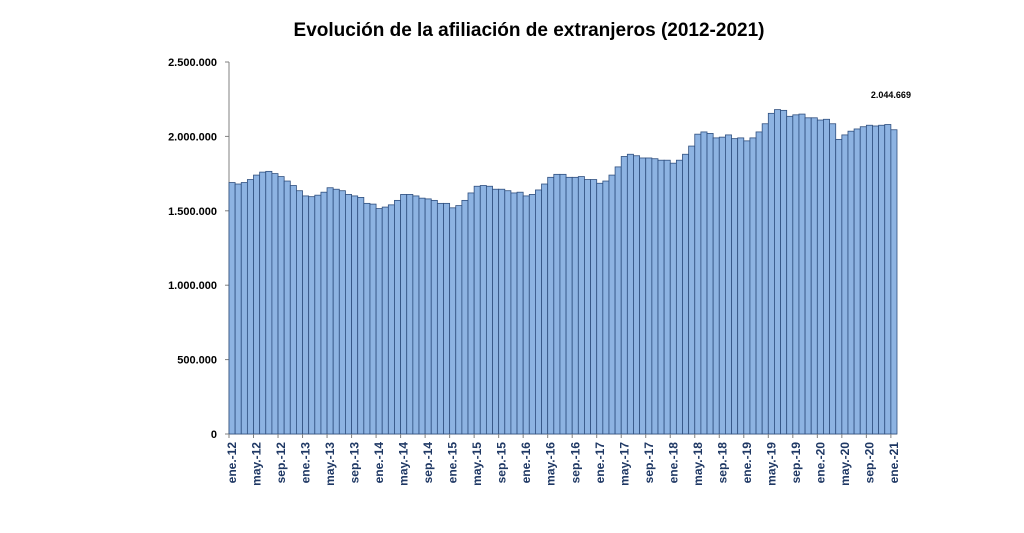 This screenshot has height=533, width=1024. I want to click on x-tick-label: ene.-20, so click(820, 463).